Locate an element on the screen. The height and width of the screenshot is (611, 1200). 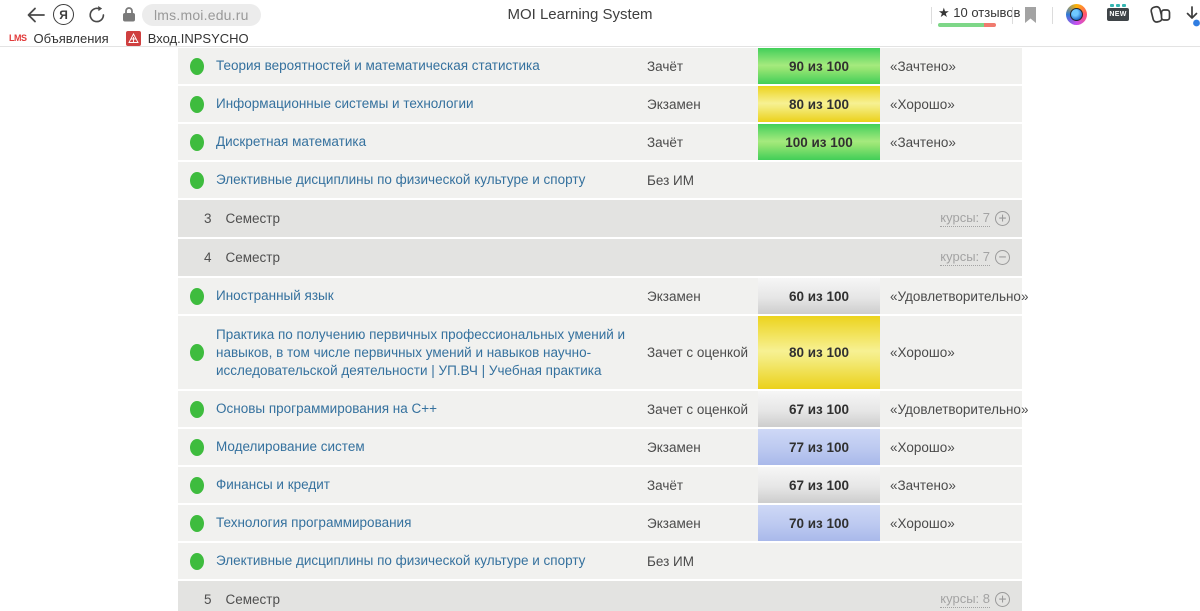
score-badge: 67 из 100 is located at coordinates (819, 485).